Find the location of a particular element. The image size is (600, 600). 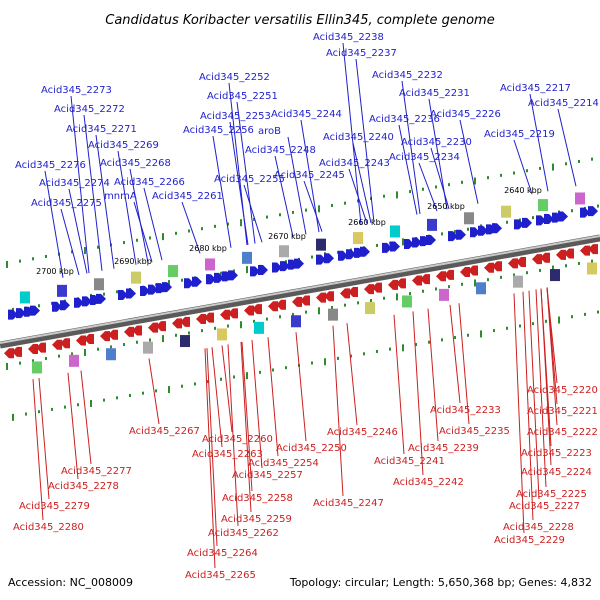

reverse-gene-label: Acid345_2263 is located at coordinates (227, 454).